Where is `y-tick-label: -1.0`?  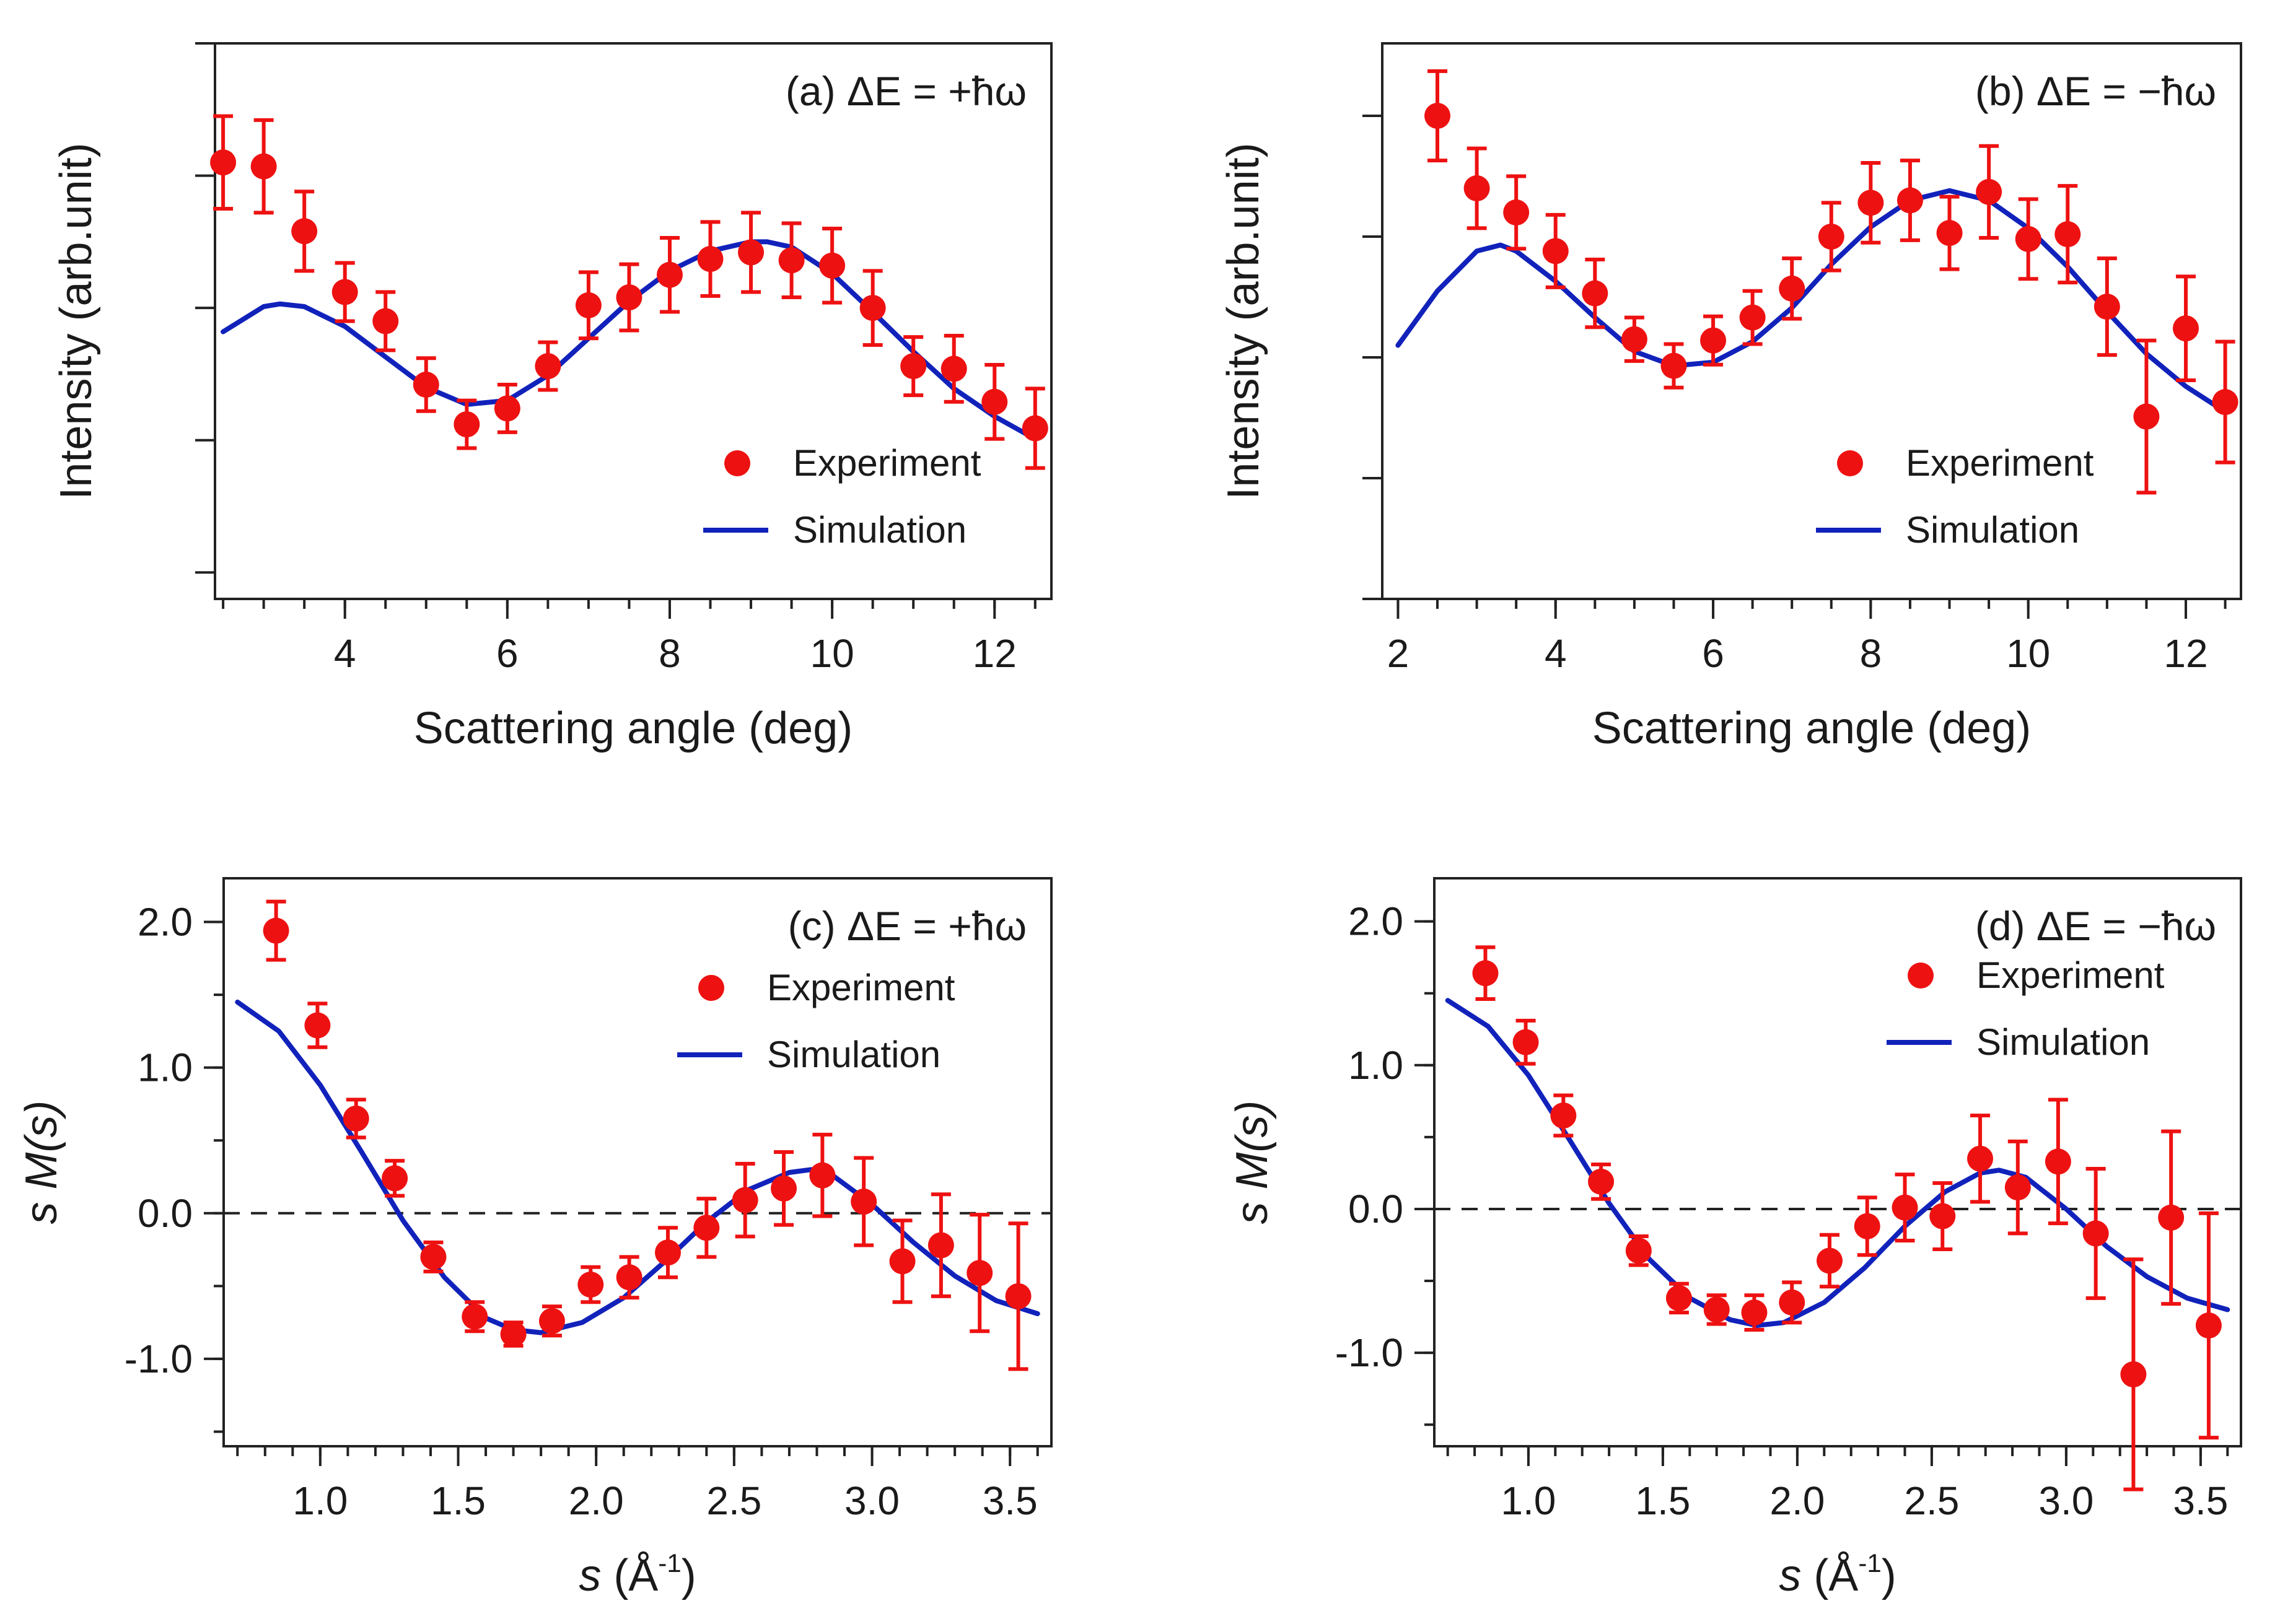 y-tick-label: -1.0 is located at coordinates (1369, 1352).